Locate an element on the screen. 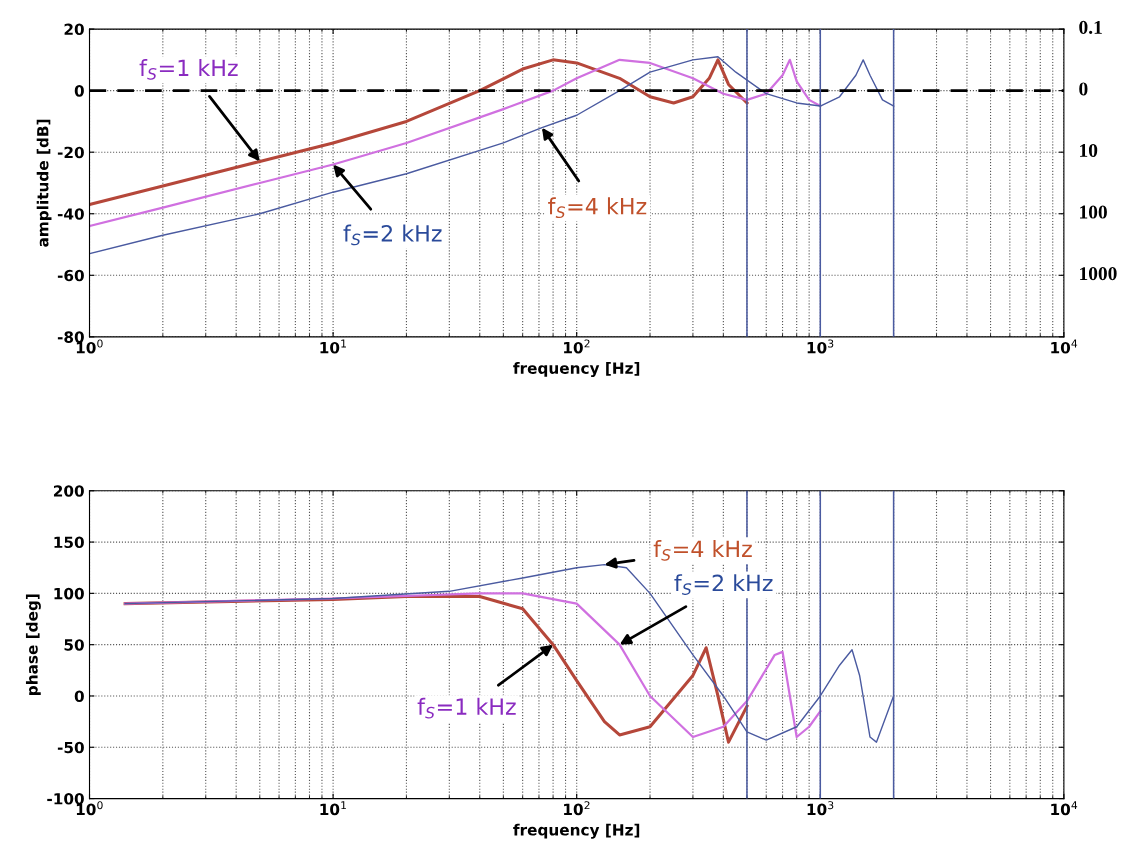 This screenshot has height=855, width=1133. y-tick-label: -60 is located at coordinates (70, 275).